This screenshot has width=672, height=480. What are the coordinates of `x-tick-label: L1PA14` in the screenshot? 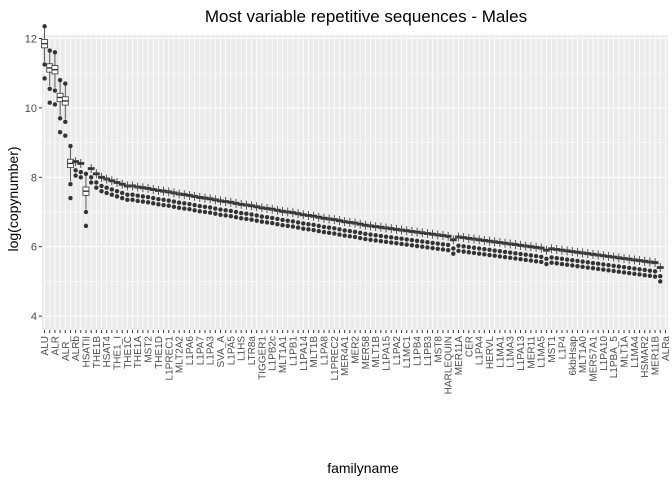 It's located at (304, 353).